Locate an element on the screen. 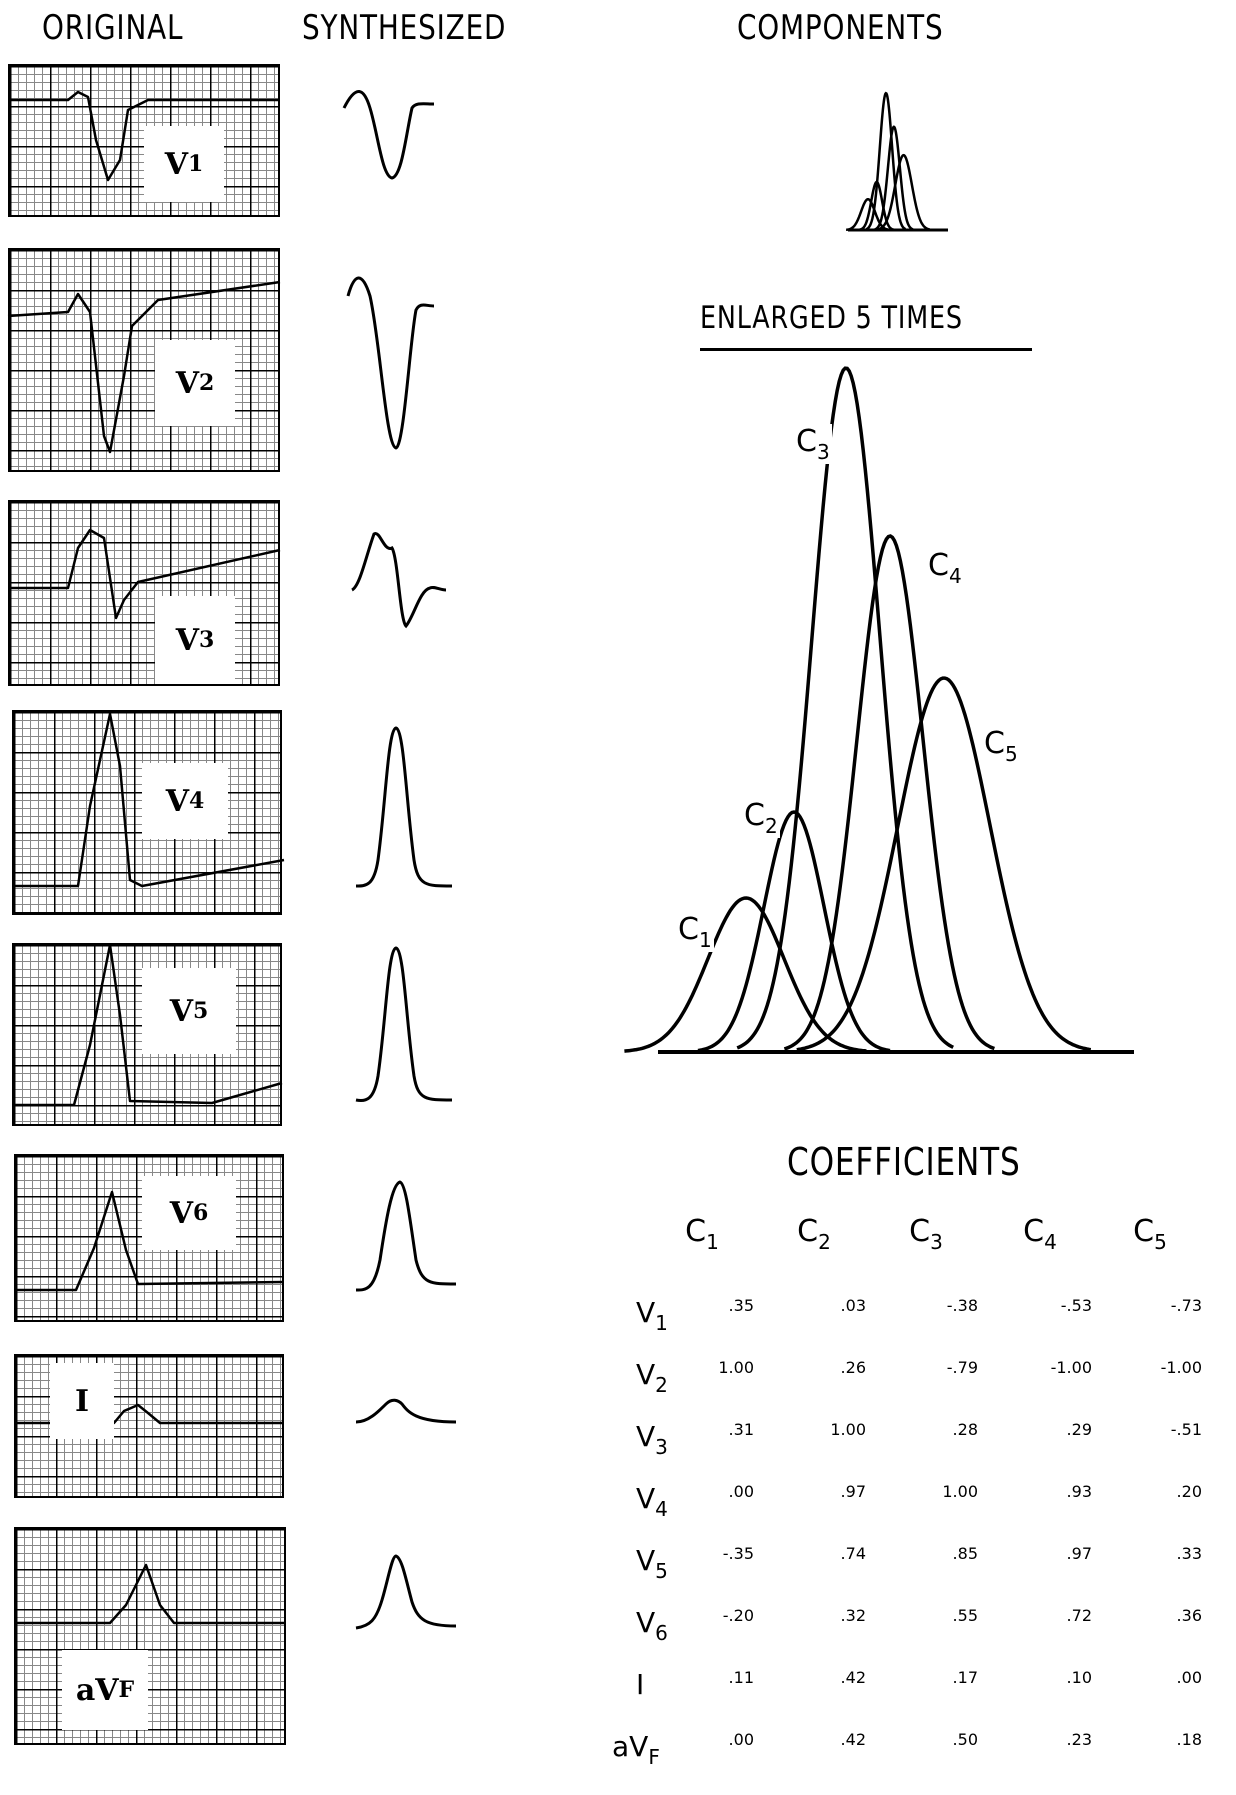 The height and width of the screenshot is (1795, 1236). coefficient-cell: -.73 is located at coordinates (1186, 1305).